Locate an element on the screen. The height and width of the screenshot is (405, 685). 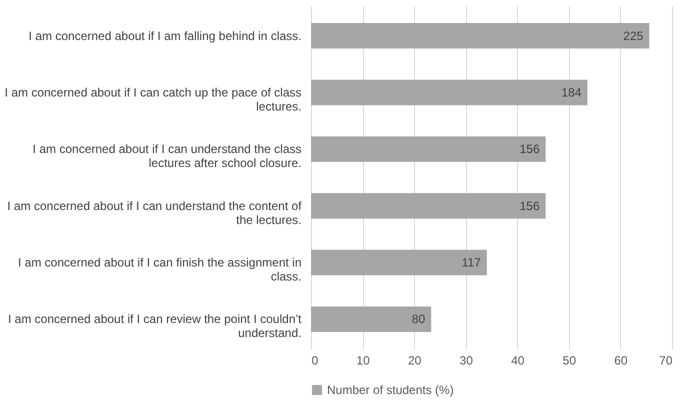
y-tick-label: I am concerned about if I can review the point I couldn’t understand. is located at coordinates (155, 326).